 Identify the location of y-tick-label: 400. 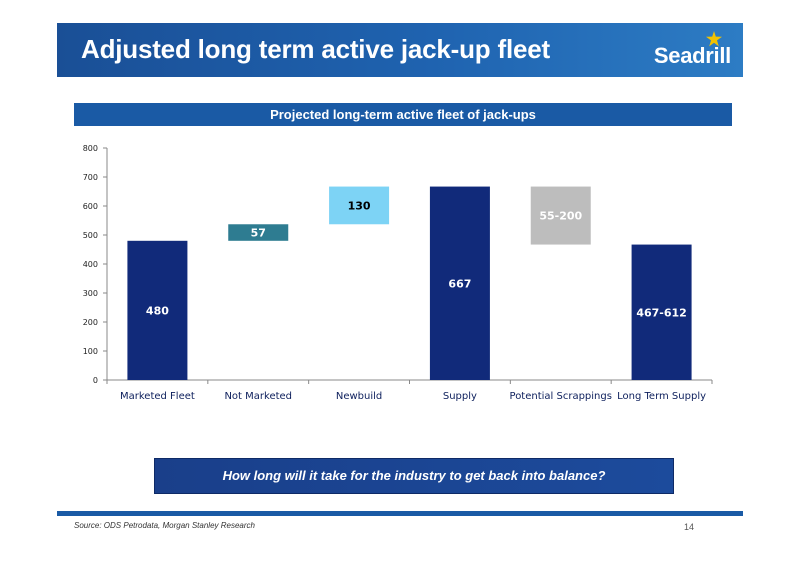
(90, 264).